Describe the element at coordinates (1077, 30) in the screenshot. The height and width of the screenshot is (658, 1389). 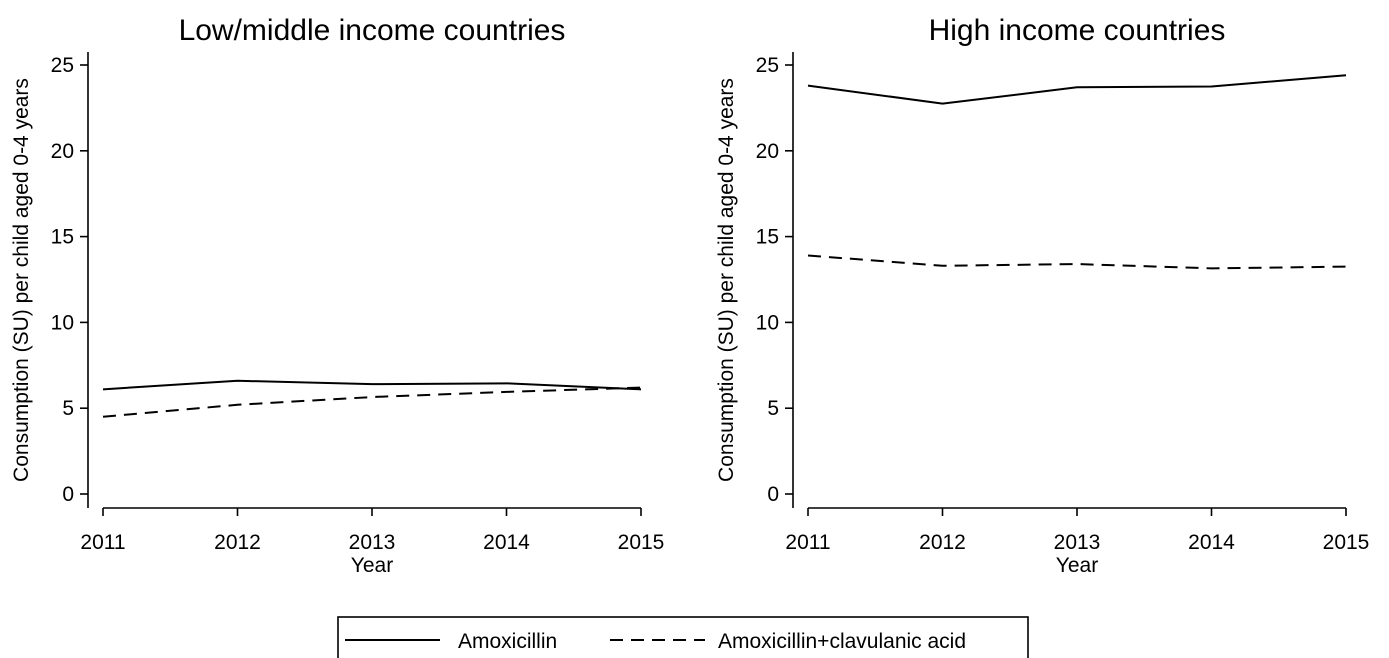
I see `panel-title: High income countries` at that location.